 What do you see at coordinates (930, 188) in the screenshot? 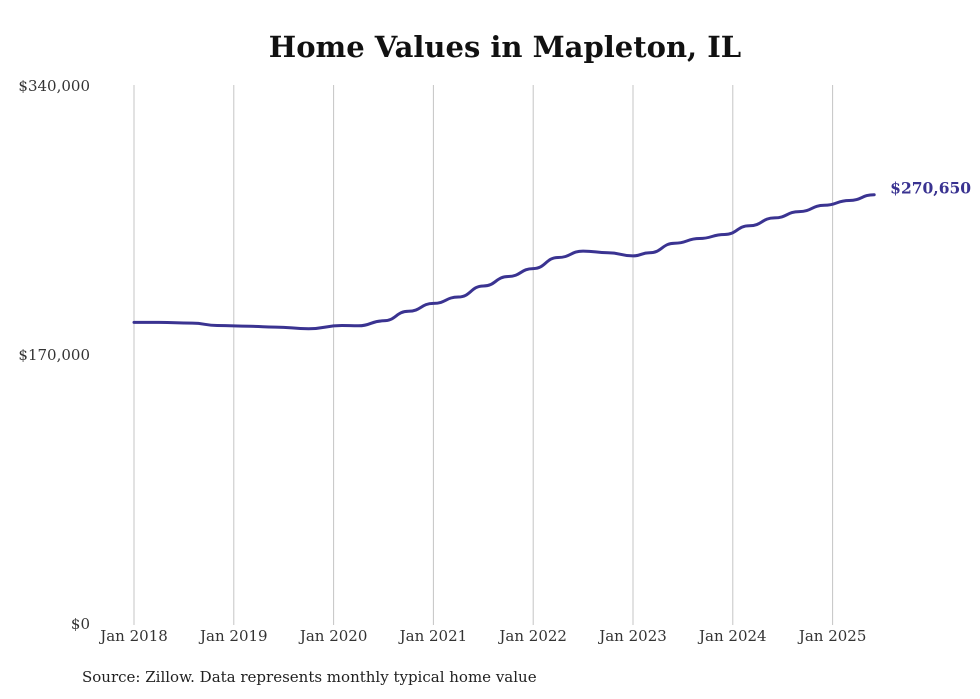
I see `end-value-label: $270,650` at bounding box center [930, 188].